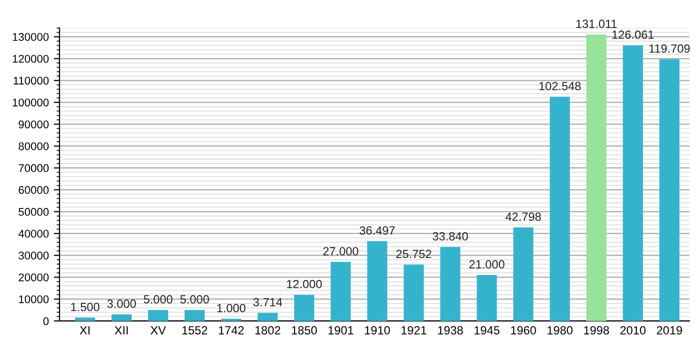  Describe the element at coordinates (267, 330) in the screenshot. I see `x-tick-label: 1802` at that location.